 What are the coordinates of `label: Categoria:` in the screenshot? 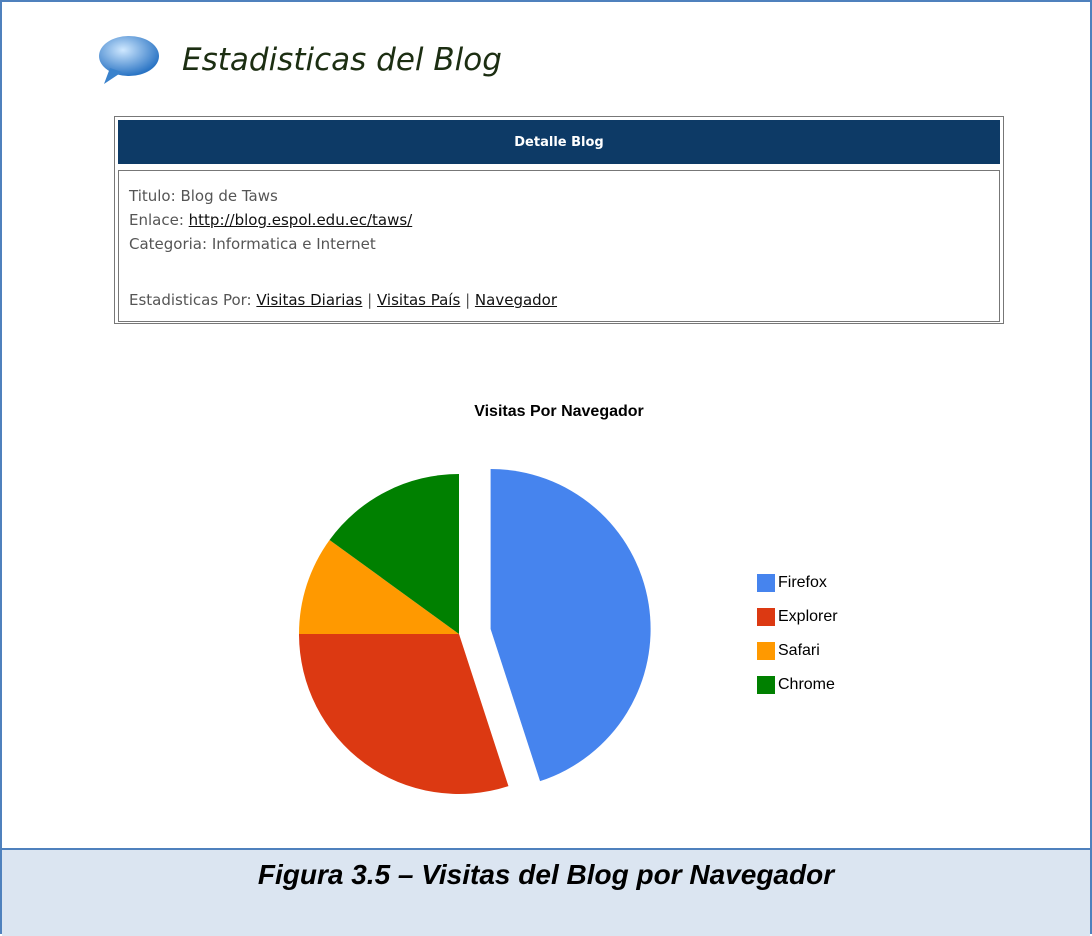 It's located at (168, 244).